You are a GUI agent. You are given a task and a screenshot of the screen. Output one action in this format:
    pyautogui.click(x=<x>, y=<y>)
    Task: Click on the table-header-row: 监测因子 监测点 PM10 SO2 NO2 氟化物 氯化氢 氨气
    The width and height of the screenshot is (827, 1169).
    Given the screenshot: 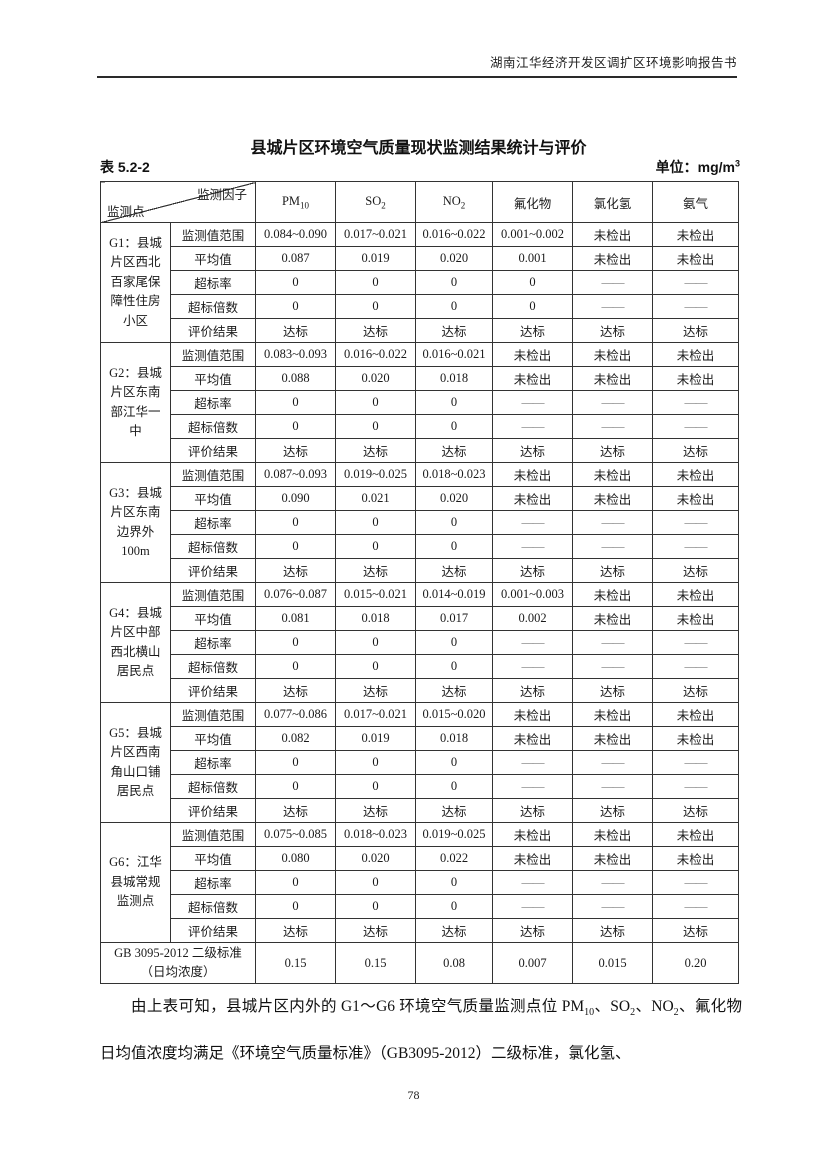 What is the action you would take?
    pyautogui.click(x=419, y=202)
    